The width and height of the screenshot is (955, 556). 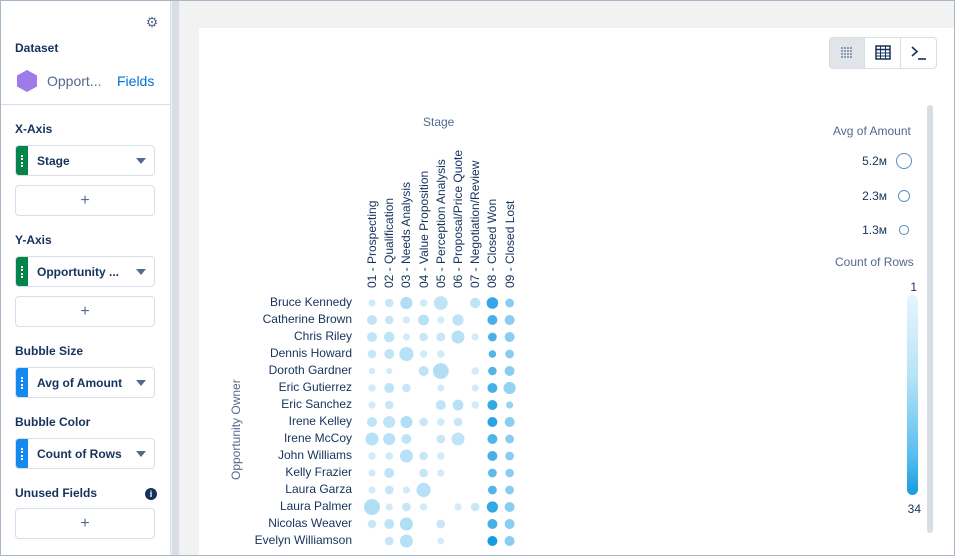 I want to click on query-editor-icon, so click(x=919, y=53).